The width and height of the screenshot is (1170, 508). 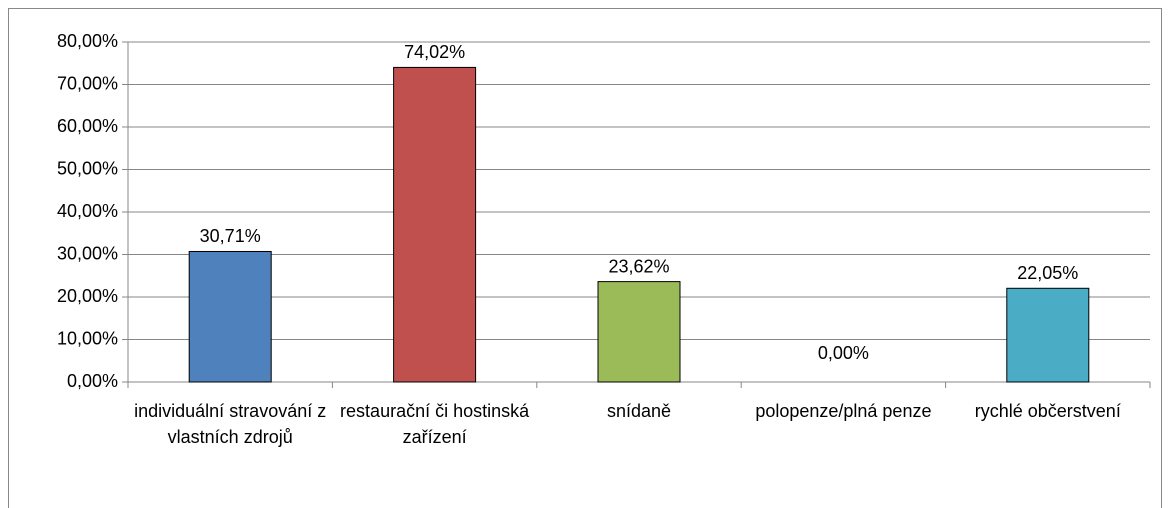 What do you see at coordinates (639, 411) in the screenshot?
I see `x-tick-label: snídaně` at bounding box center [639, 411].